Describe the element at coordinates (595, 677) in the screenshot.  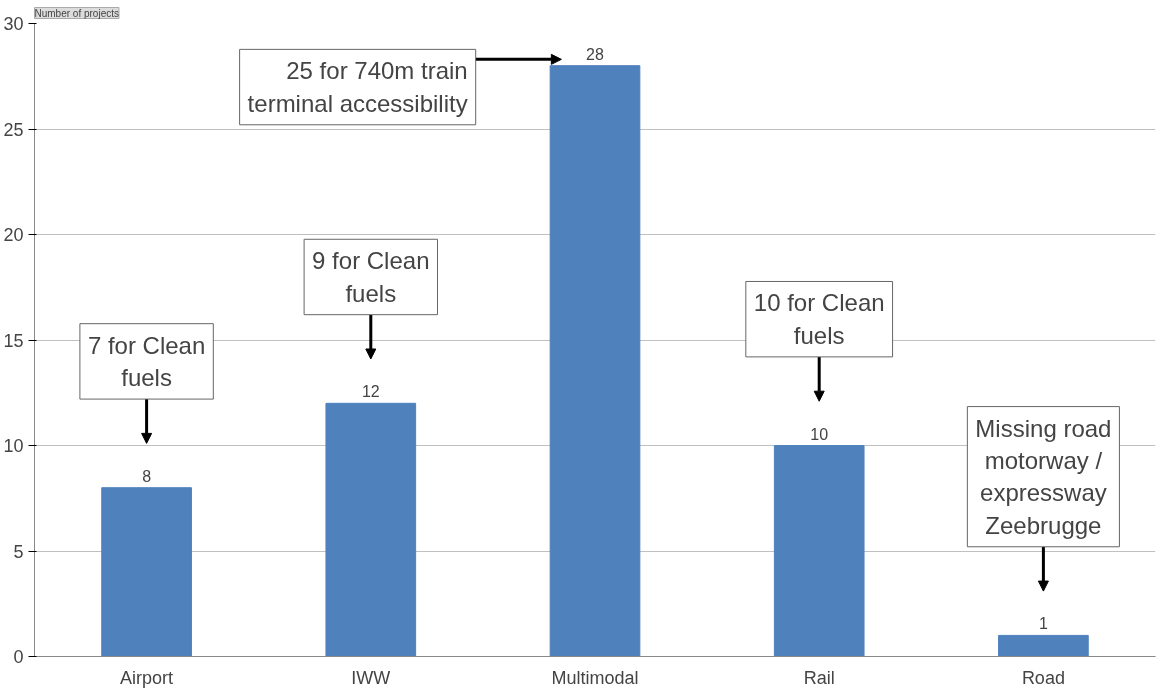
I see `x-tick-label: Multimodal` at that location.